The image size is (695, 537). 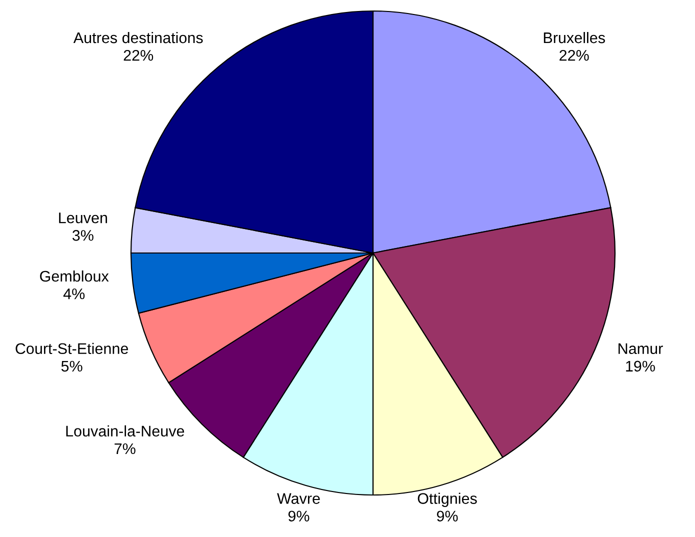 I want to click on slice-label: Bruxelles, so click(x=574, y=38).